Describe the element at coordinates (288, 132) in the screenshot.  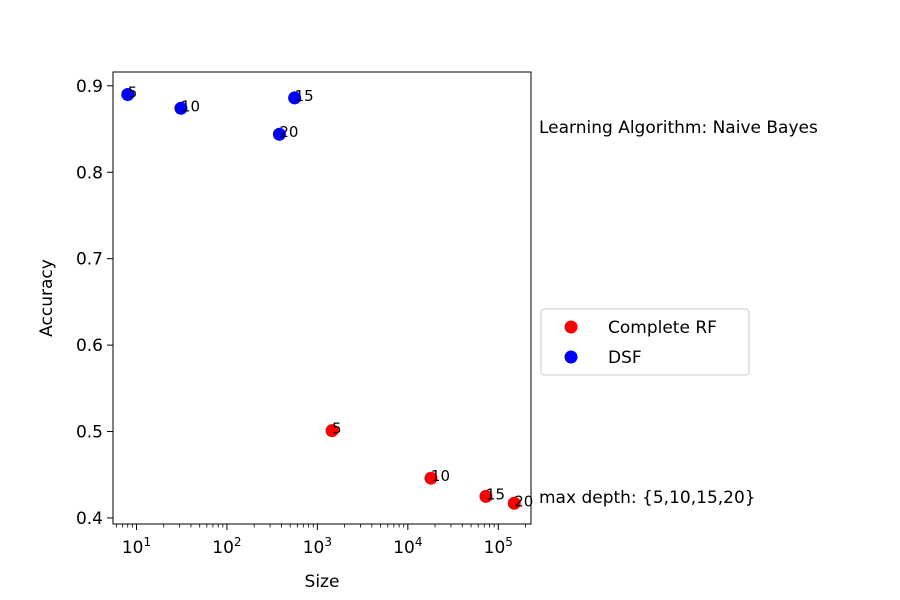
I see `point-label-dsf: 20` at that location.